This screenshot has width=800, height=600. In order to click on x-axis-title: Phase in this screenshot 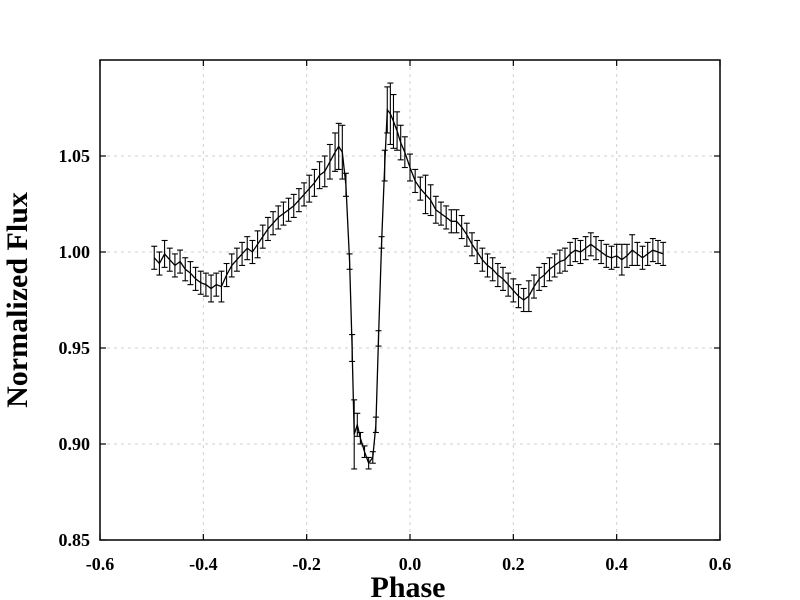, I will do `click(408, 585)`.